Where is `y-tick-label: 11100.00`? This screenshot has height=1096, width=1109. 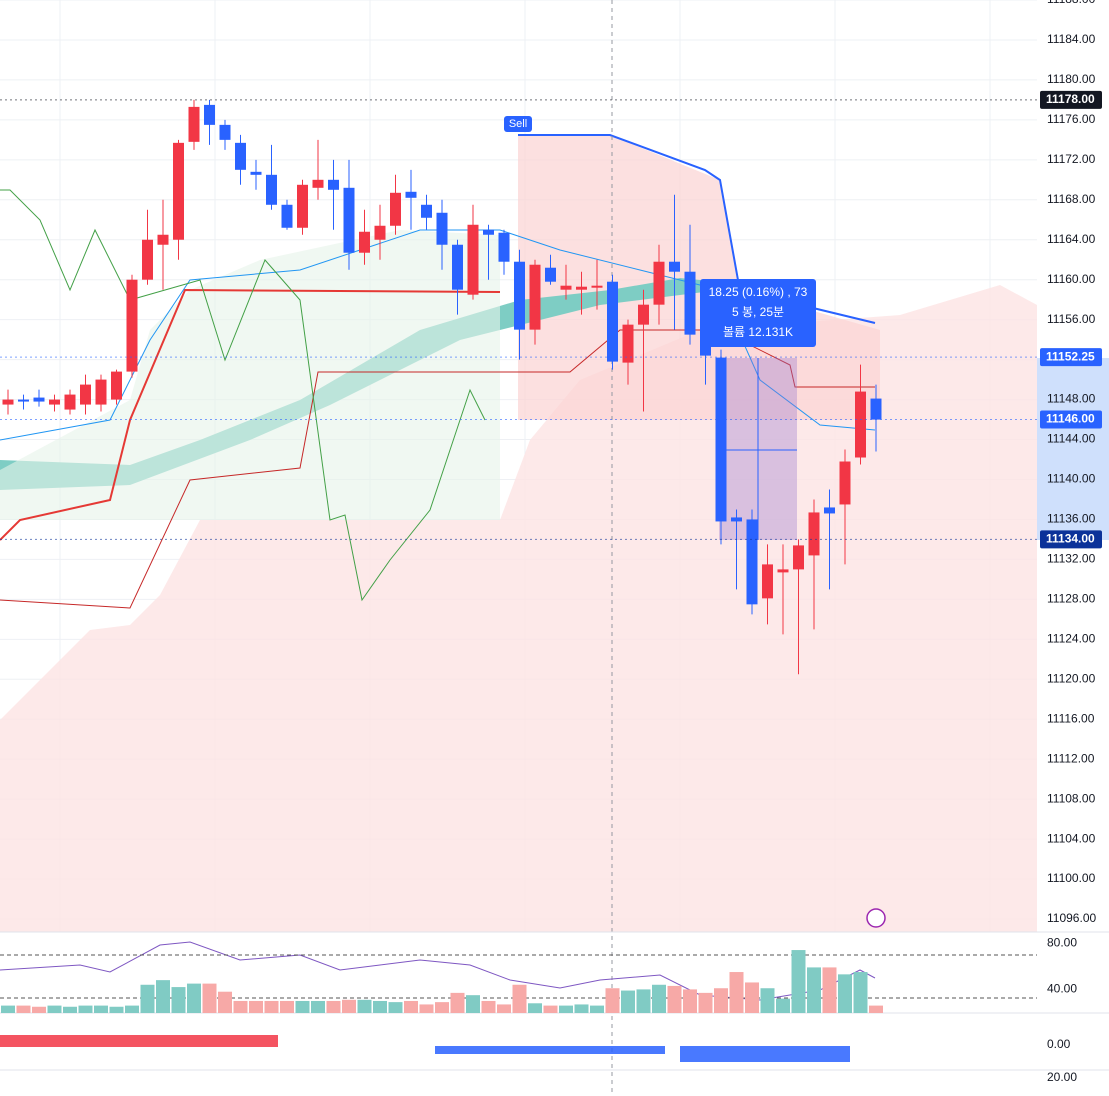
y-tick-label: 11100.00 is located at coordinates (1071, 878).